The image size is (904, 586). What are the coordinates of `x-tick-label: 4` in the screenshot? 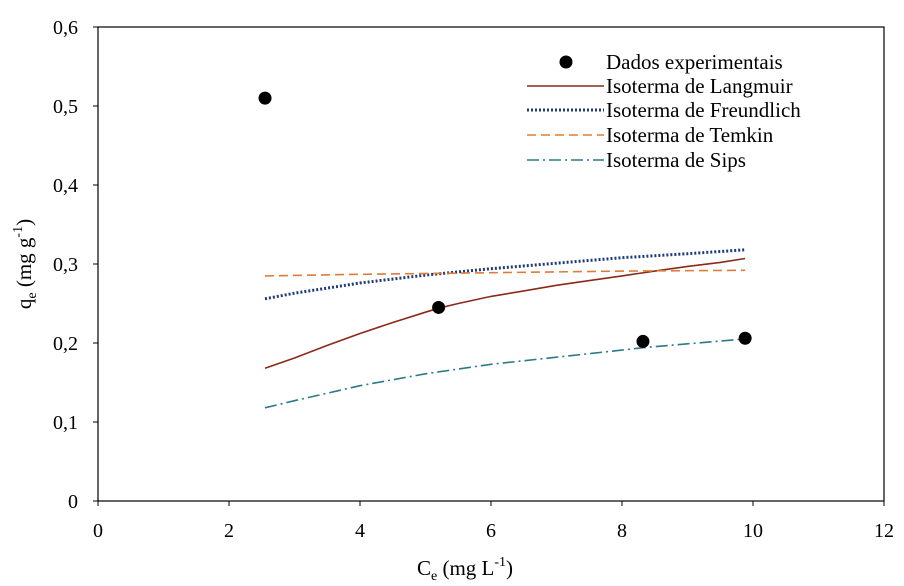 It's located at (360, 531).